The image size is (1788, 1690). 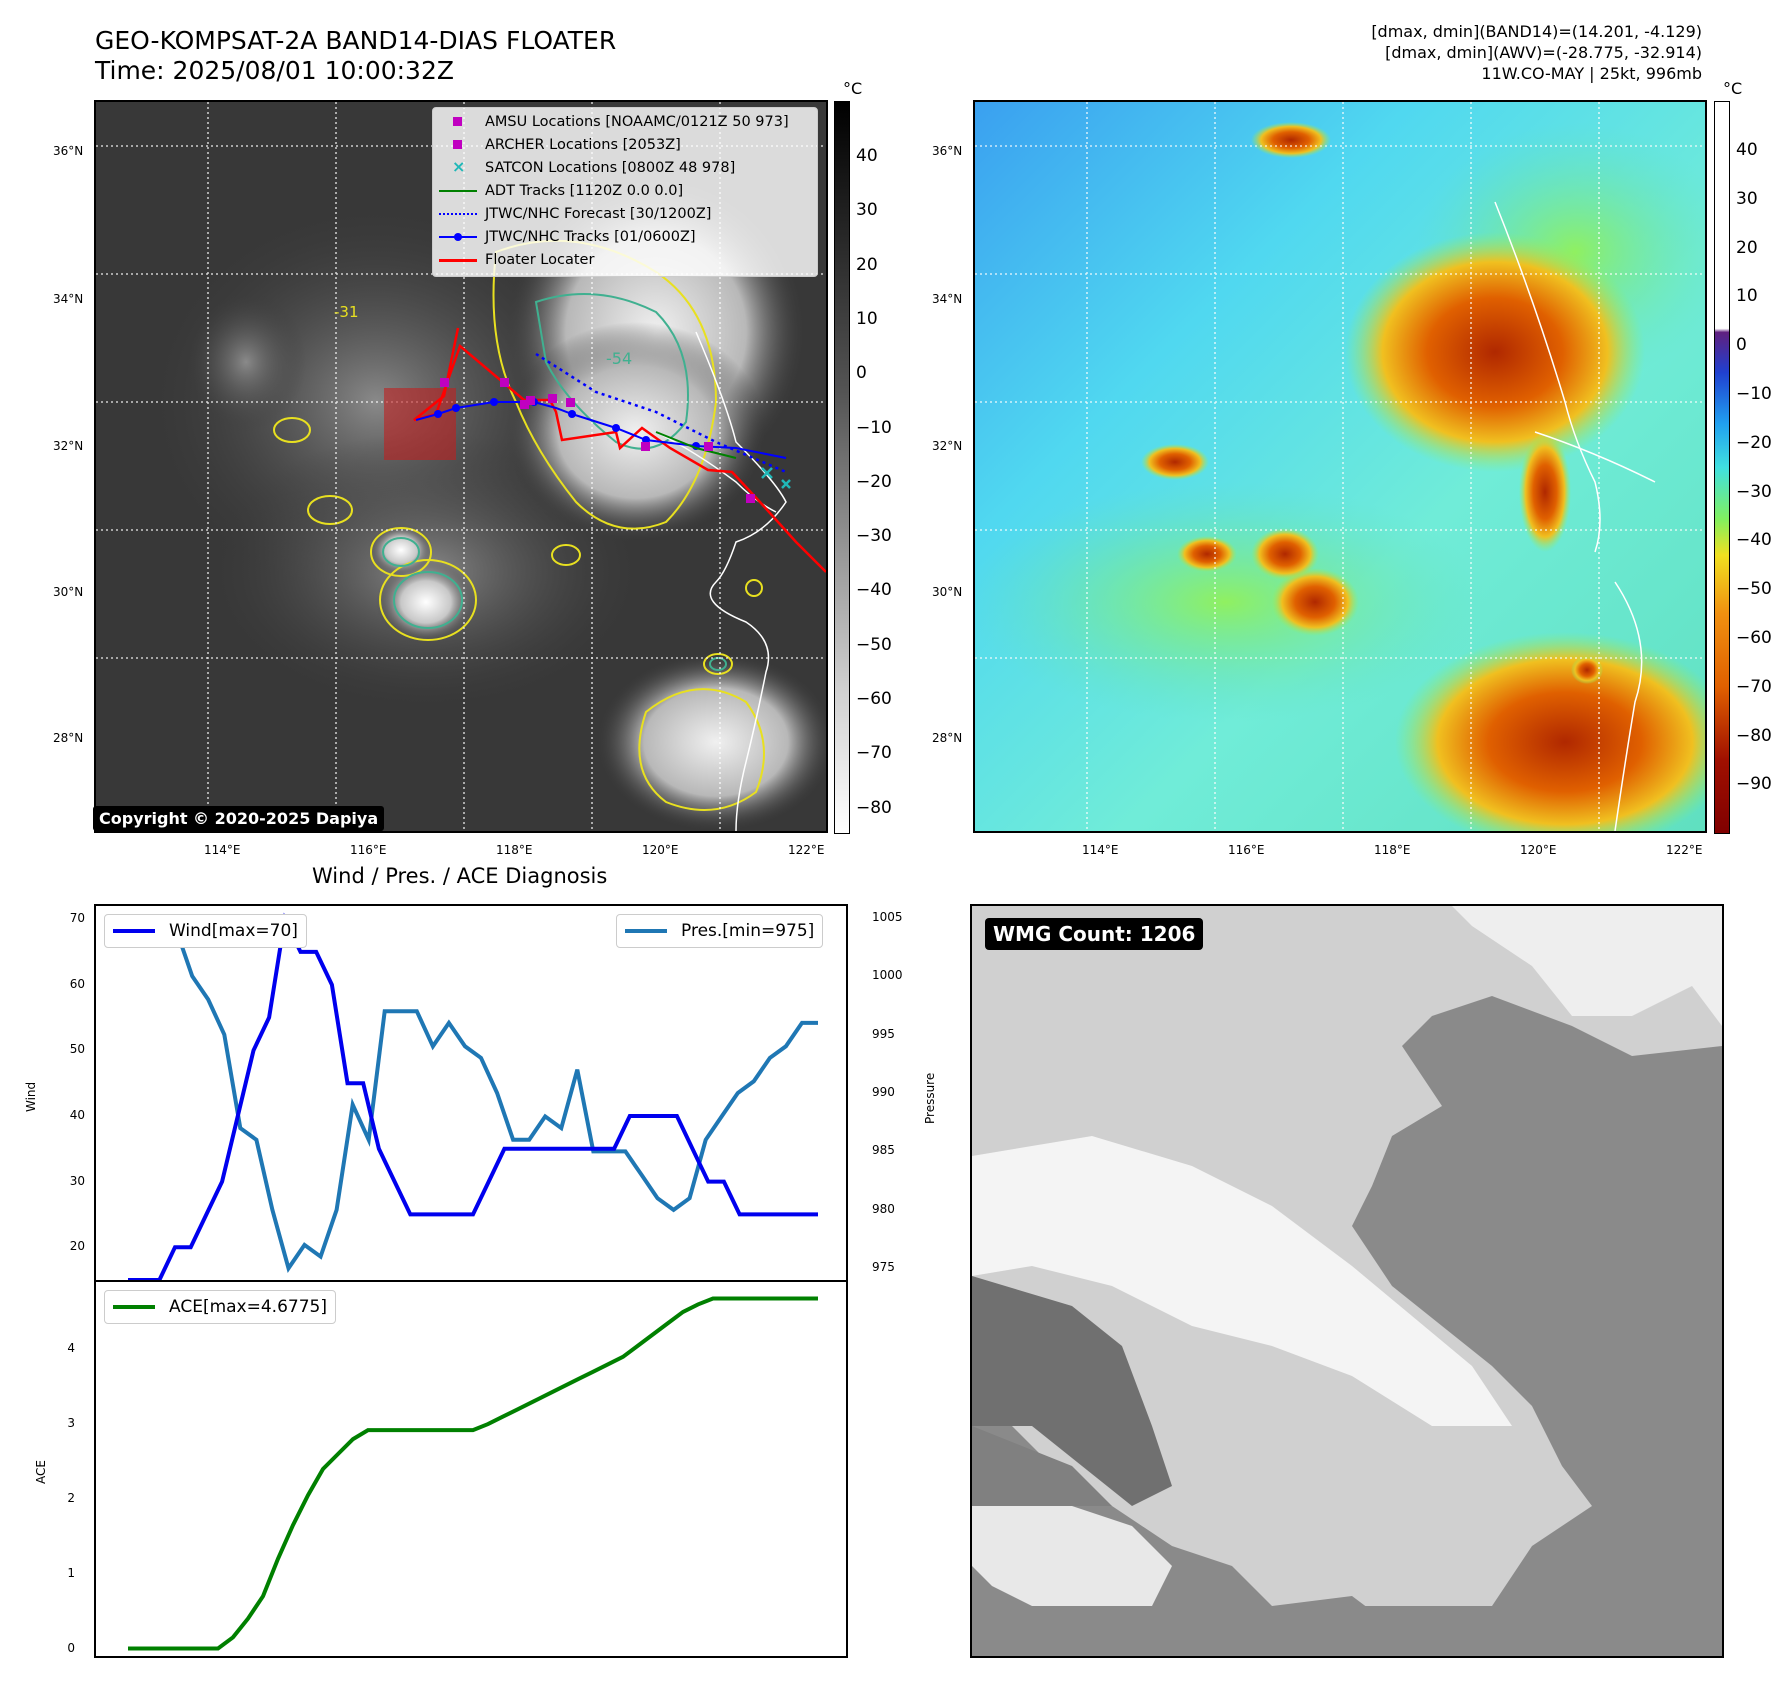 I want to click on dotted-line-icon, so click(x=458, y=214).